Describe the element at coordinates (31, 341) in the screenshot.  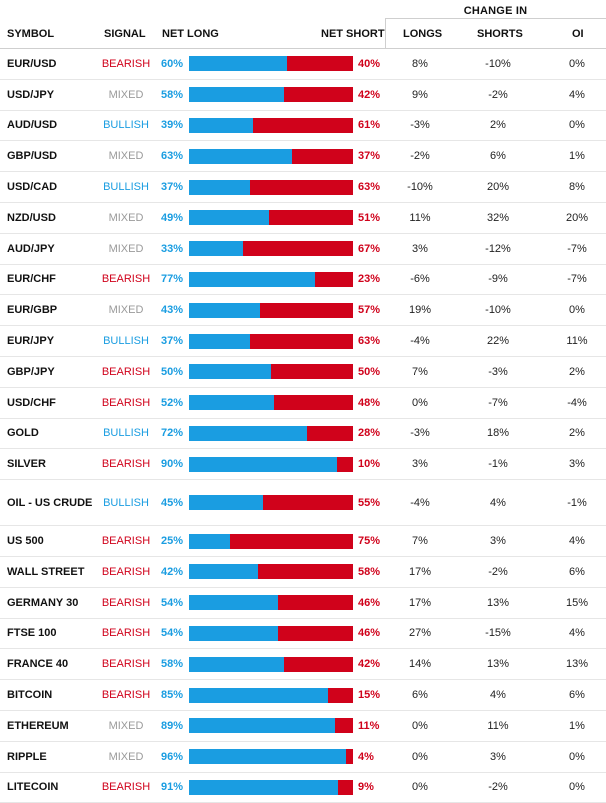
I see `row-symbol: EUR/JPY` at that location.